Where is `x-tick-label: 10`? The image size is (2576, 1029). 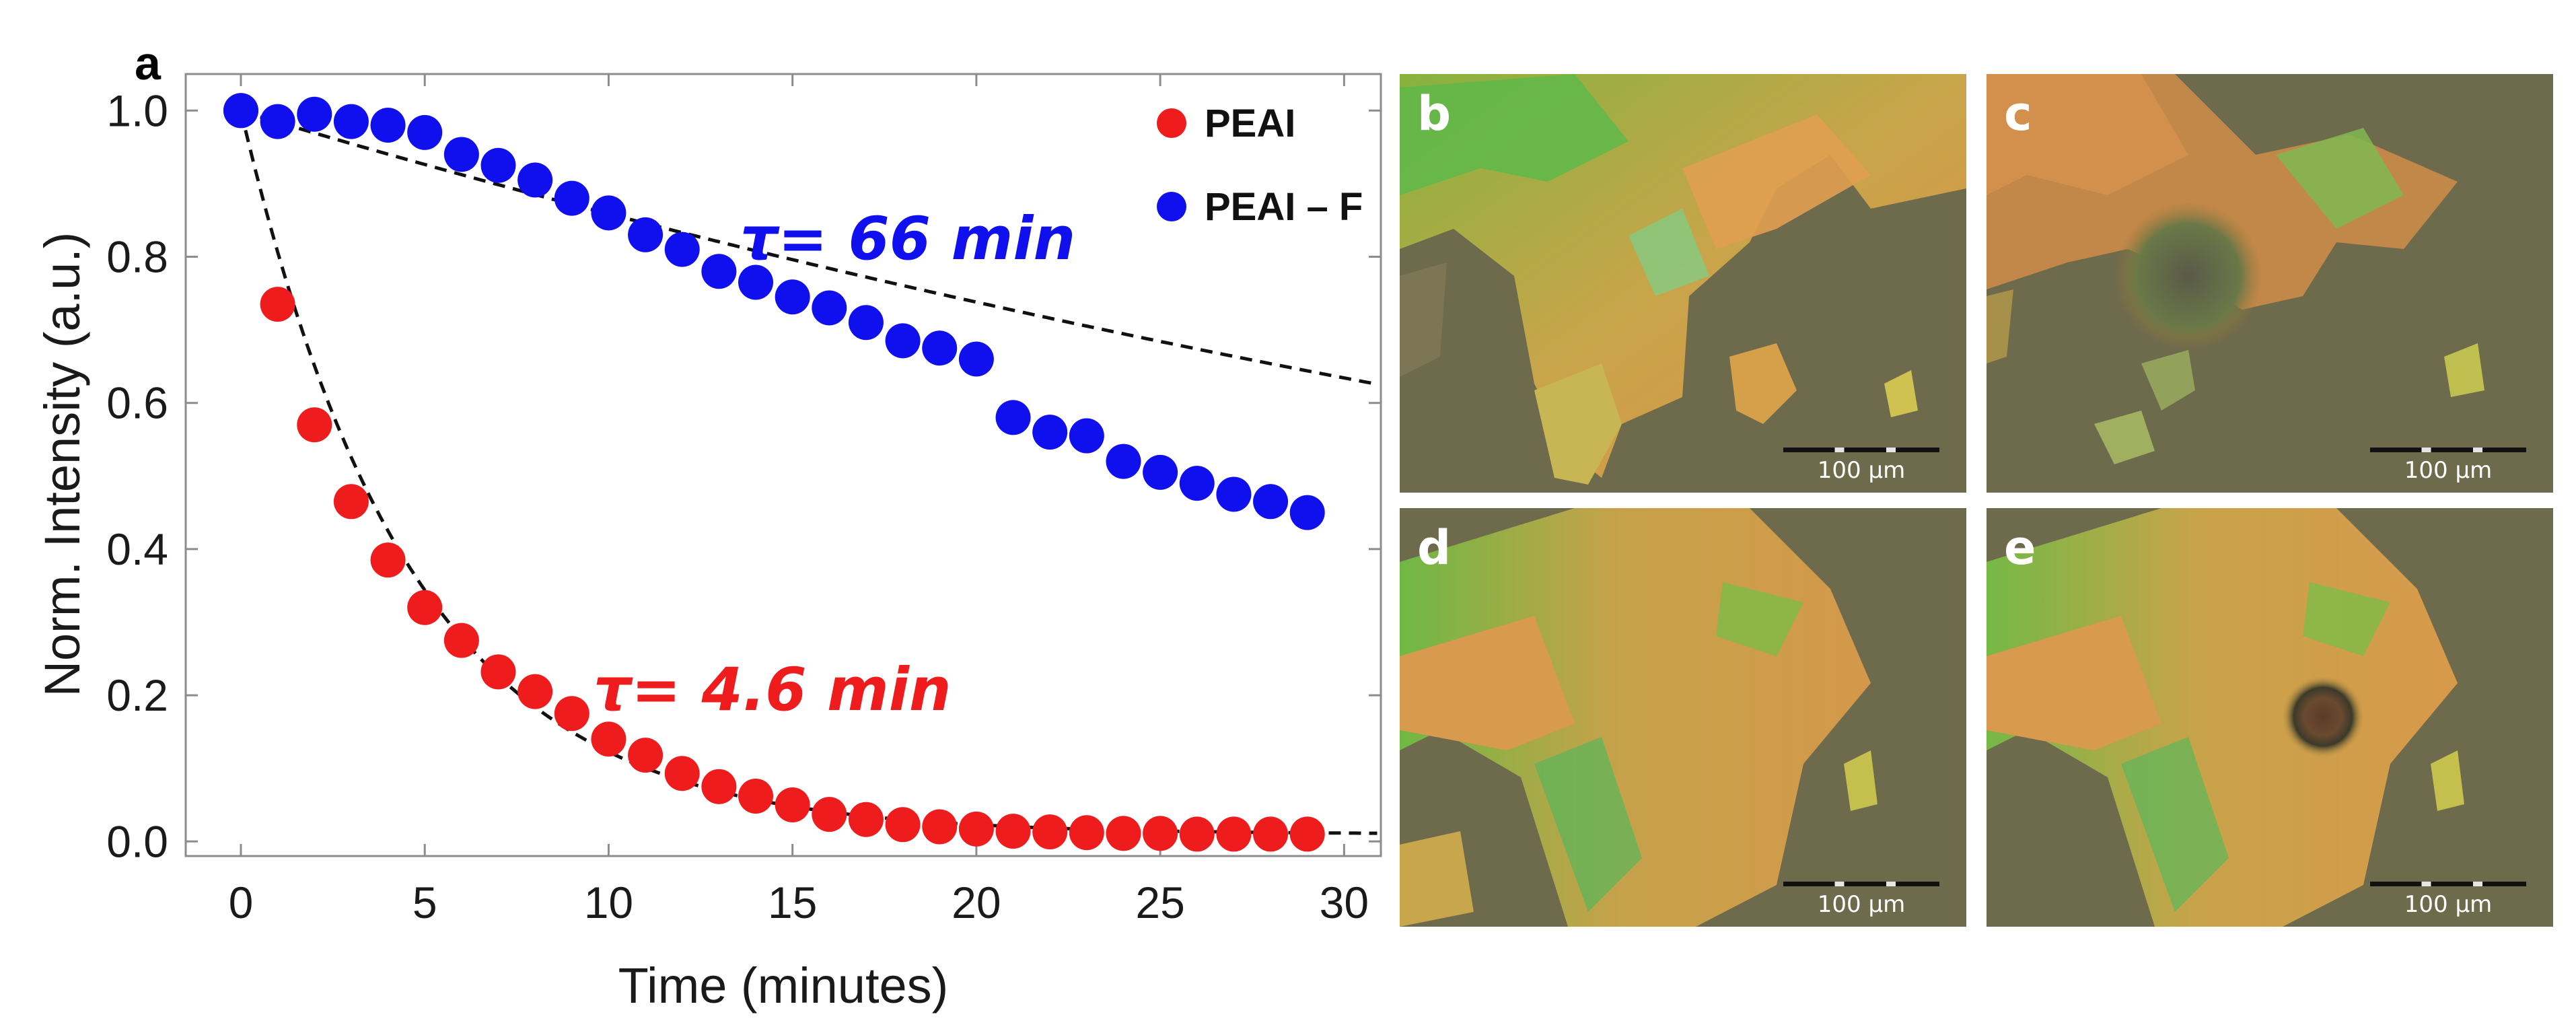
x-tick-label: 10 is located at coordinates (608, 902).